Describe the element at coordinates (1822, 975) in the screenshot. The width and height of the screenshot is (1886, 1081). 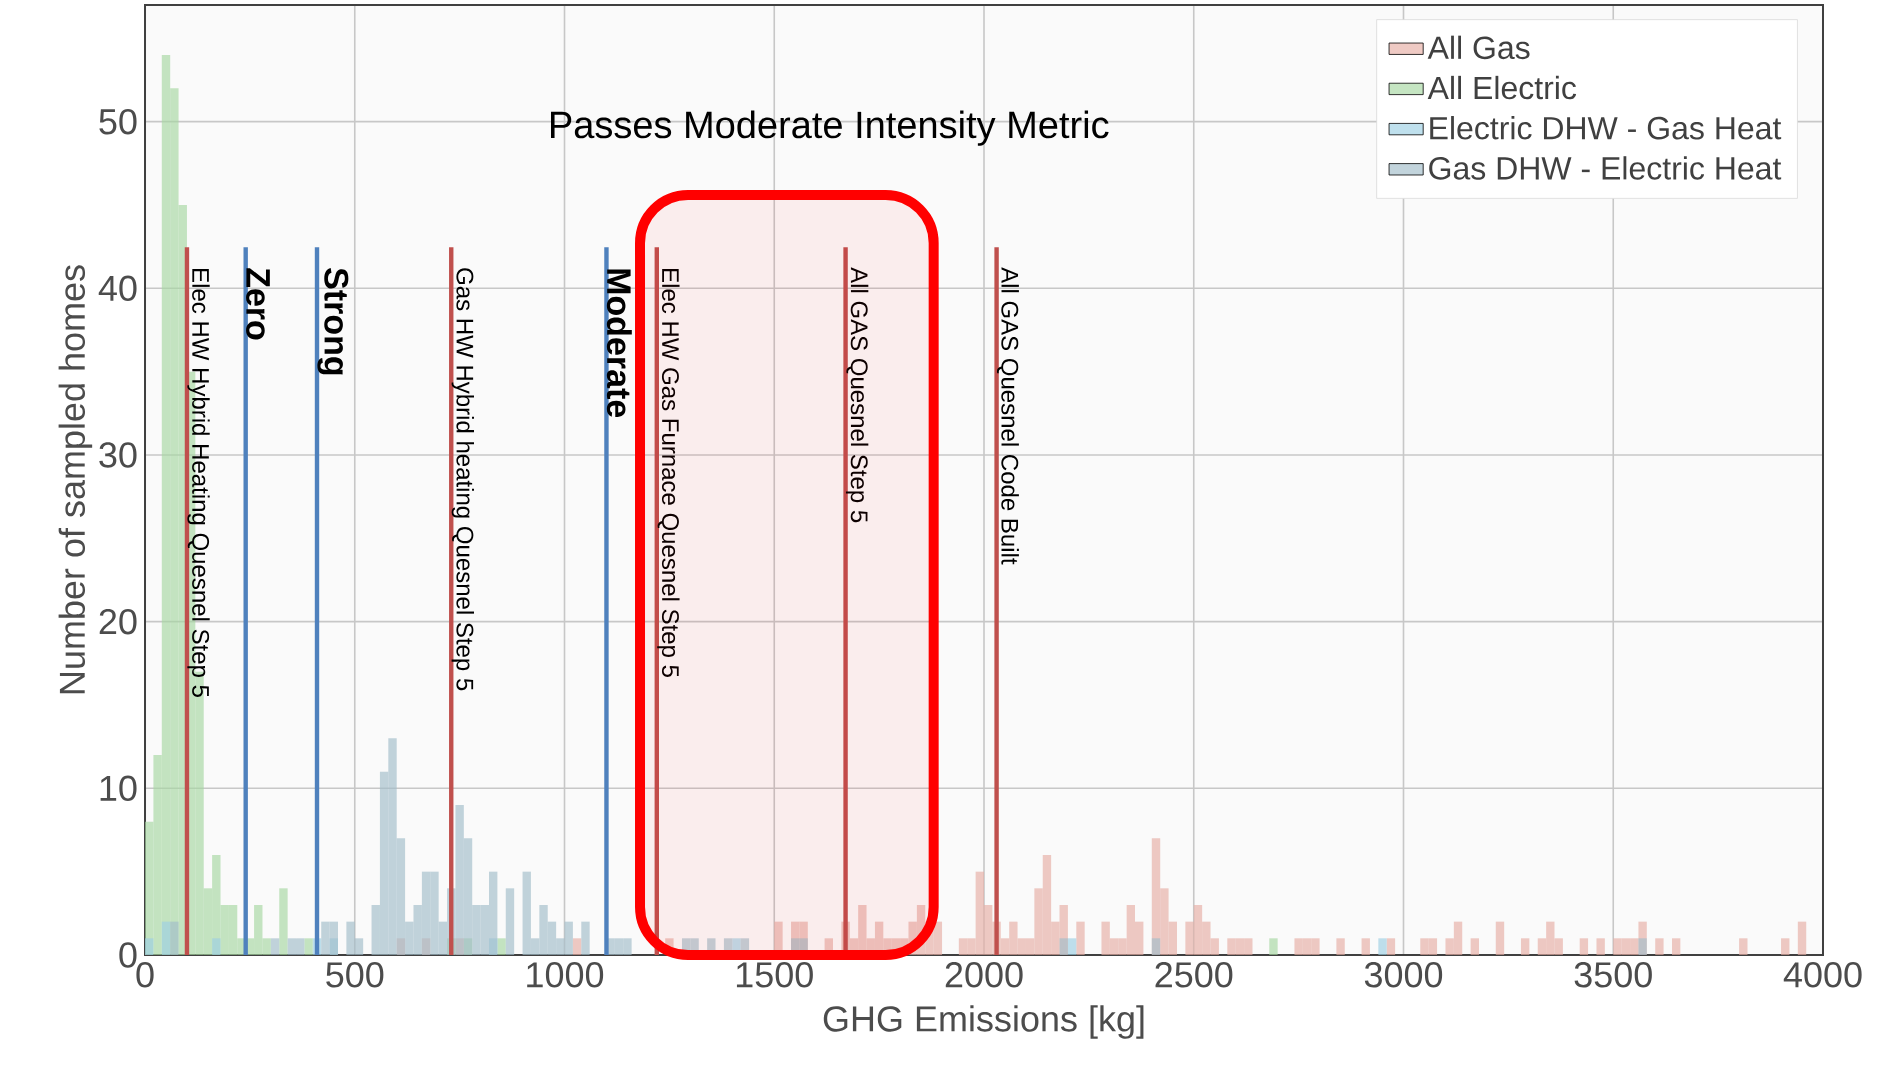
I see `x-tick-label: 4000` at that location.